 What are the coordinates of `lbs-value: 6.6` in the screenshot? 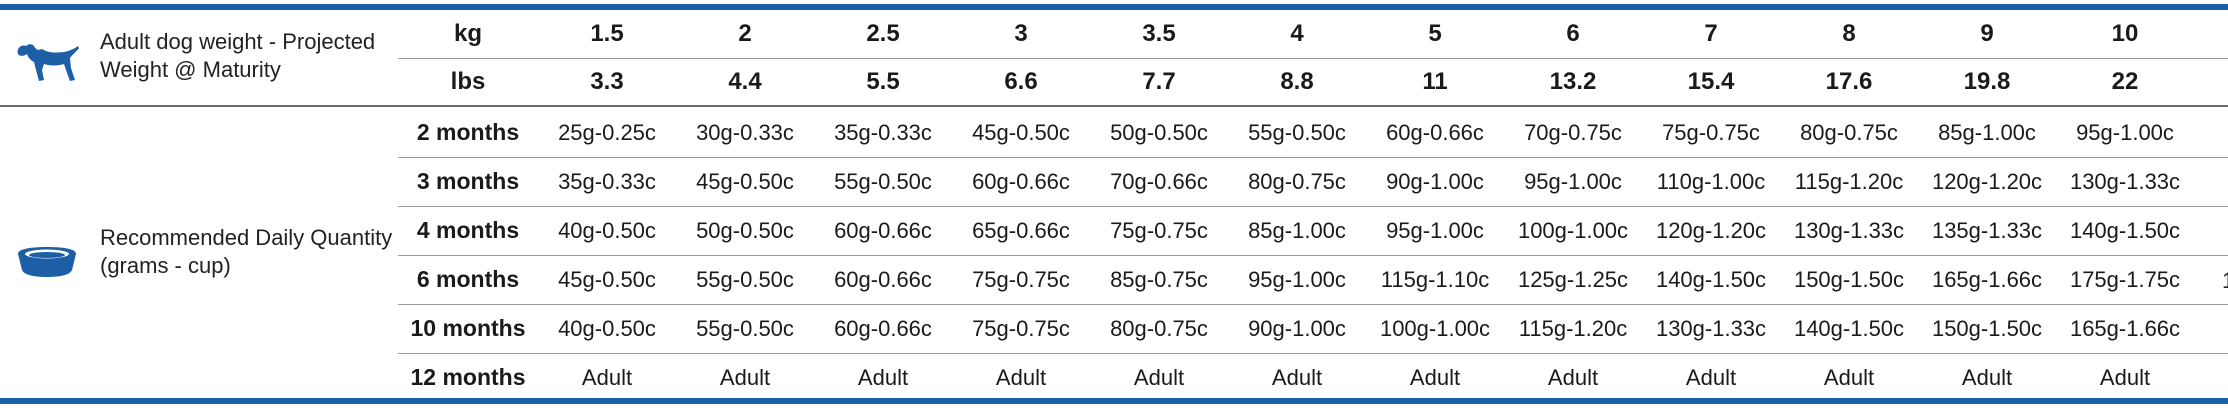 It's located at (1021, 81).